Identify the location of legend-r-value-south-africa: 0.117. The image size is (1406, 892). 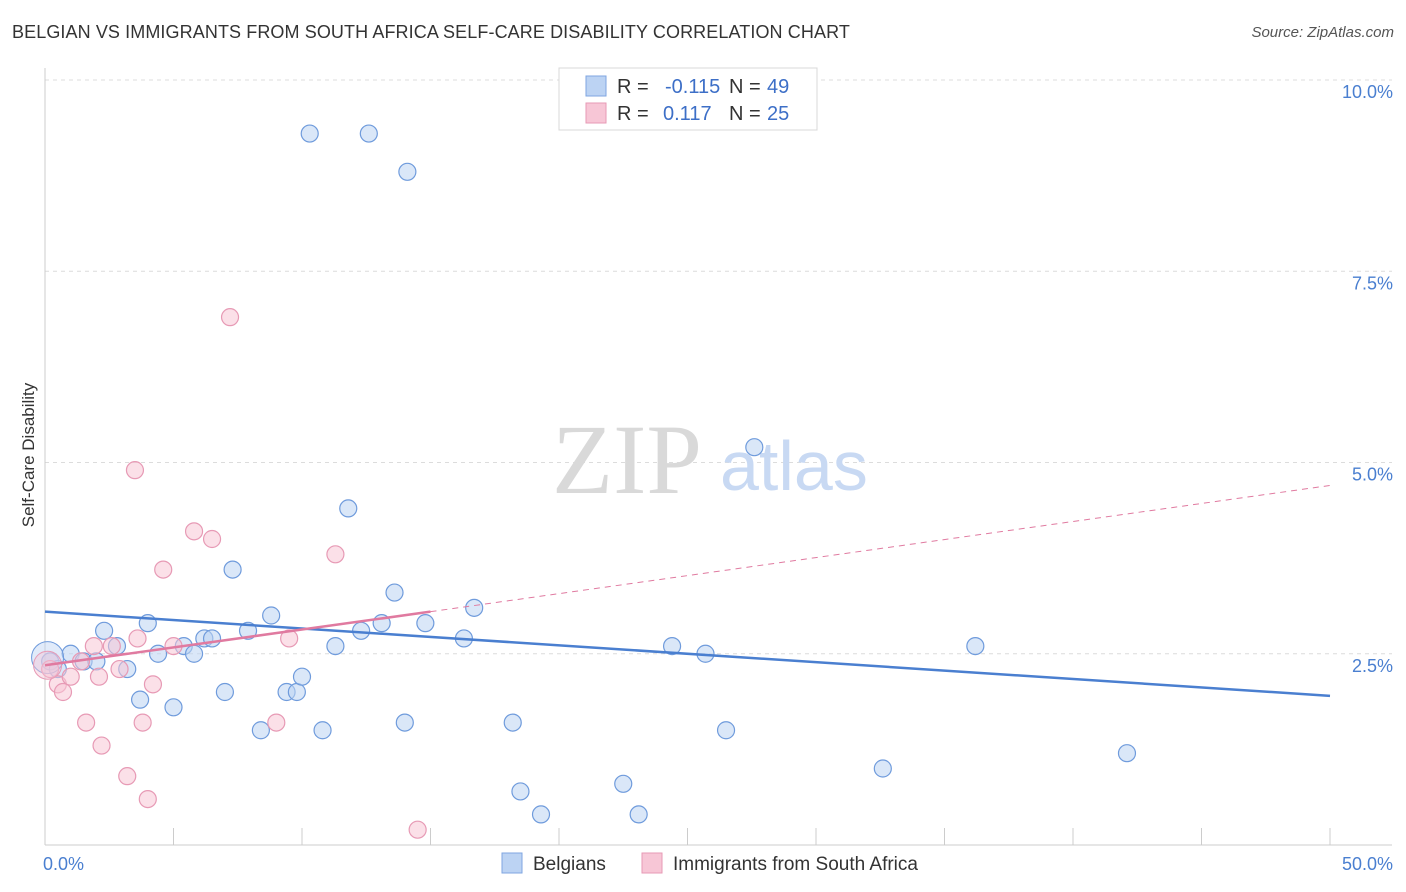
(687, 114).